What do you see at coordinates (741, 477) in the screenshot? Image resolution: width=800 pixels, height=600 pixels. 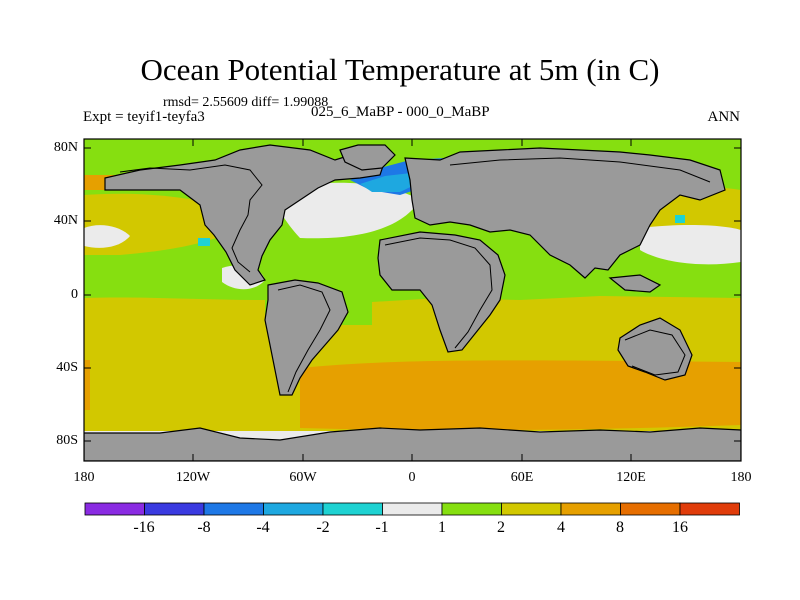 I see `lon-label-180e: 180` at bounding box center [741, 477].